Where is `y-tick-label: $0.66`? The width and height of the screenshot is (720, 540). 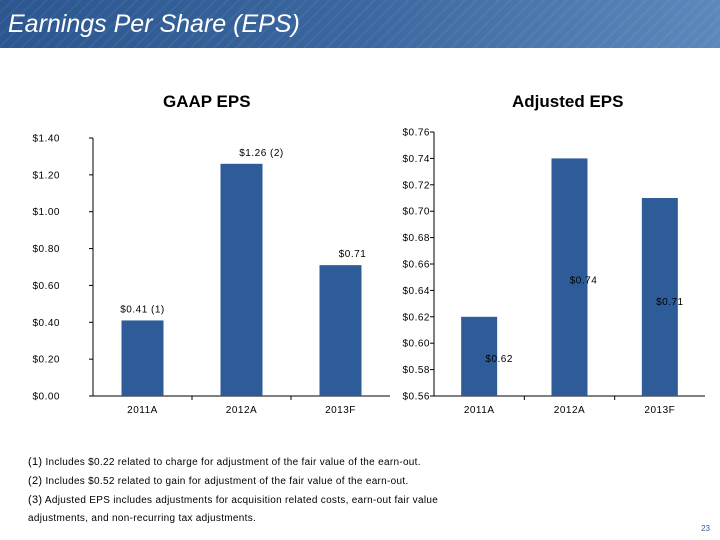
y-tick-label: $0.66 is located at coordinates (416, 265).